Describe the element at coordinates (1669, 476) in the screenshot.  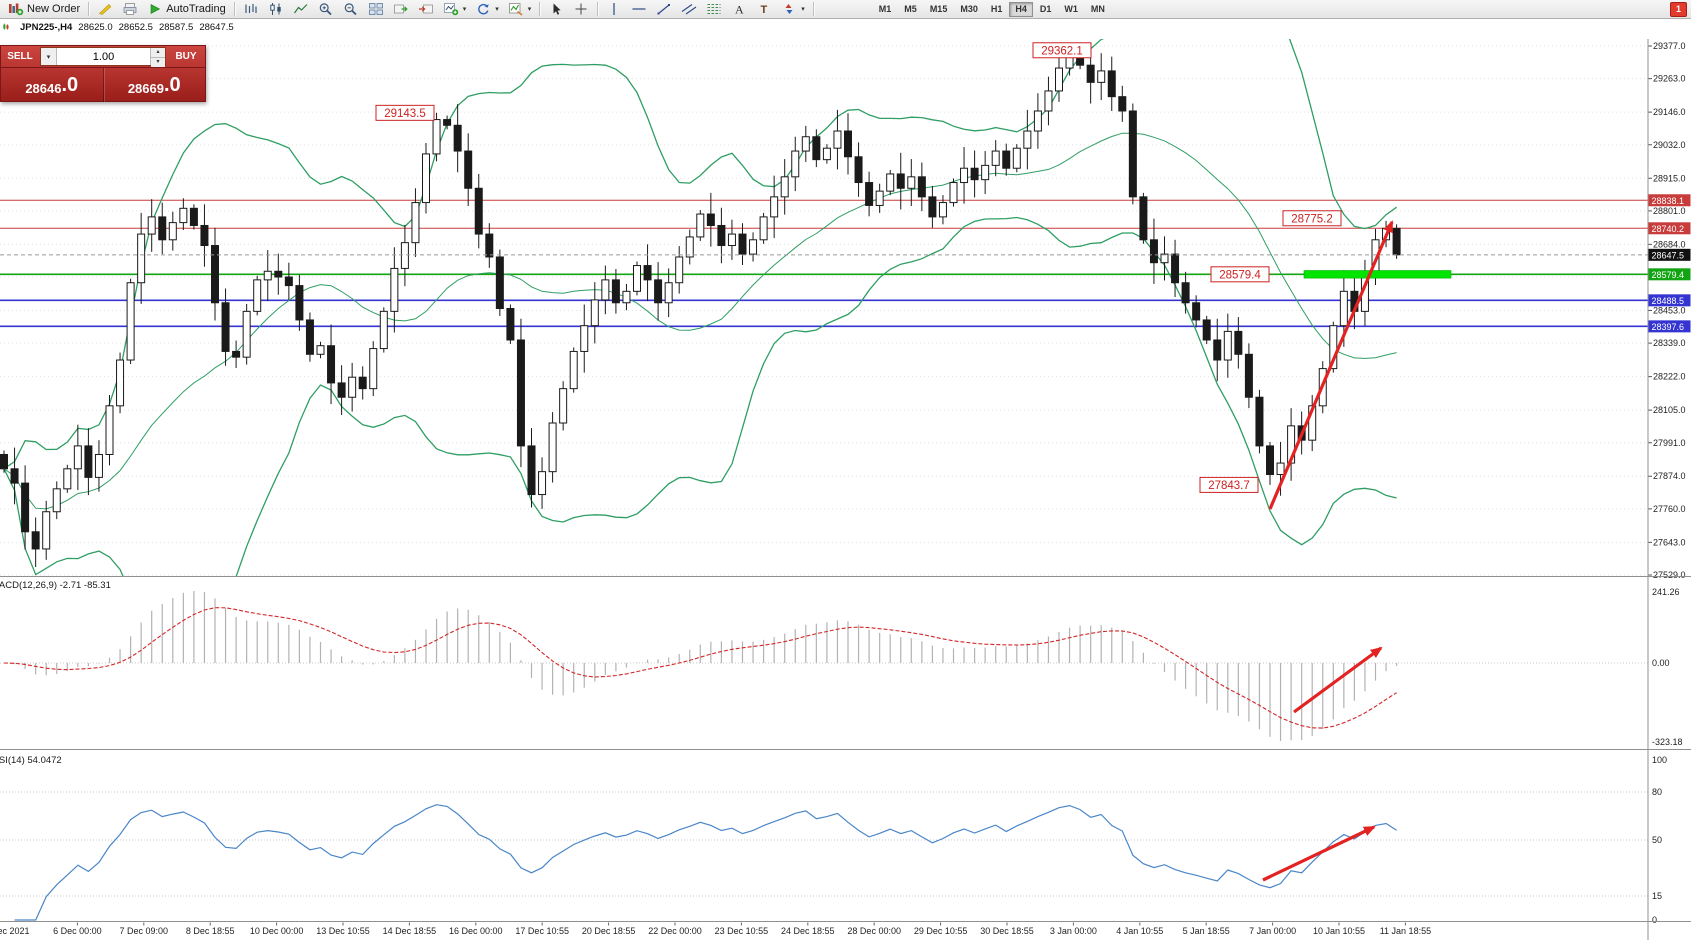
I see `price-tick-label: 27874.0` at that location.